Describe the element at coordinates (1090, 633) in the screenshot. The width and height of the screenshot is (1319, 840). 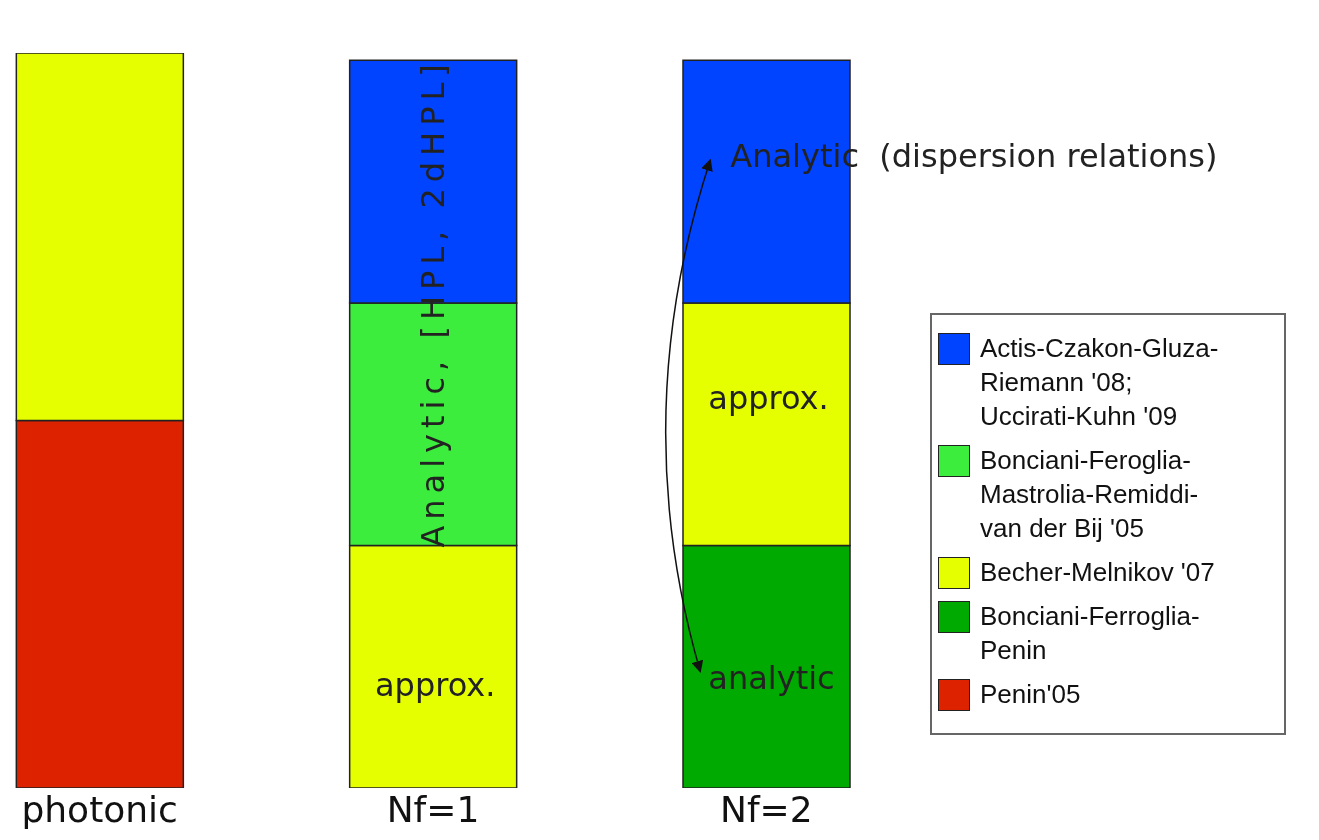
I see `legend-label: Bonciani-Ferroglia-Penin` at that location.